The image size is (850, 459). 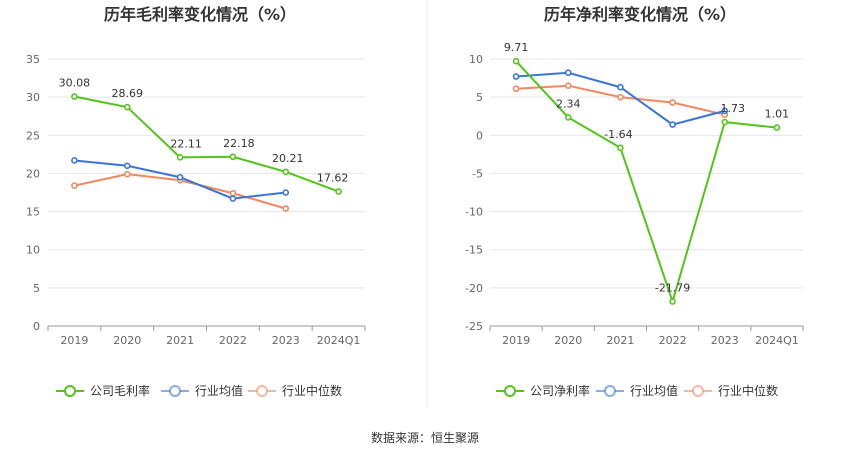 I want to click on gross-margin-data-label: 28.69, so click(x=128, y=93).